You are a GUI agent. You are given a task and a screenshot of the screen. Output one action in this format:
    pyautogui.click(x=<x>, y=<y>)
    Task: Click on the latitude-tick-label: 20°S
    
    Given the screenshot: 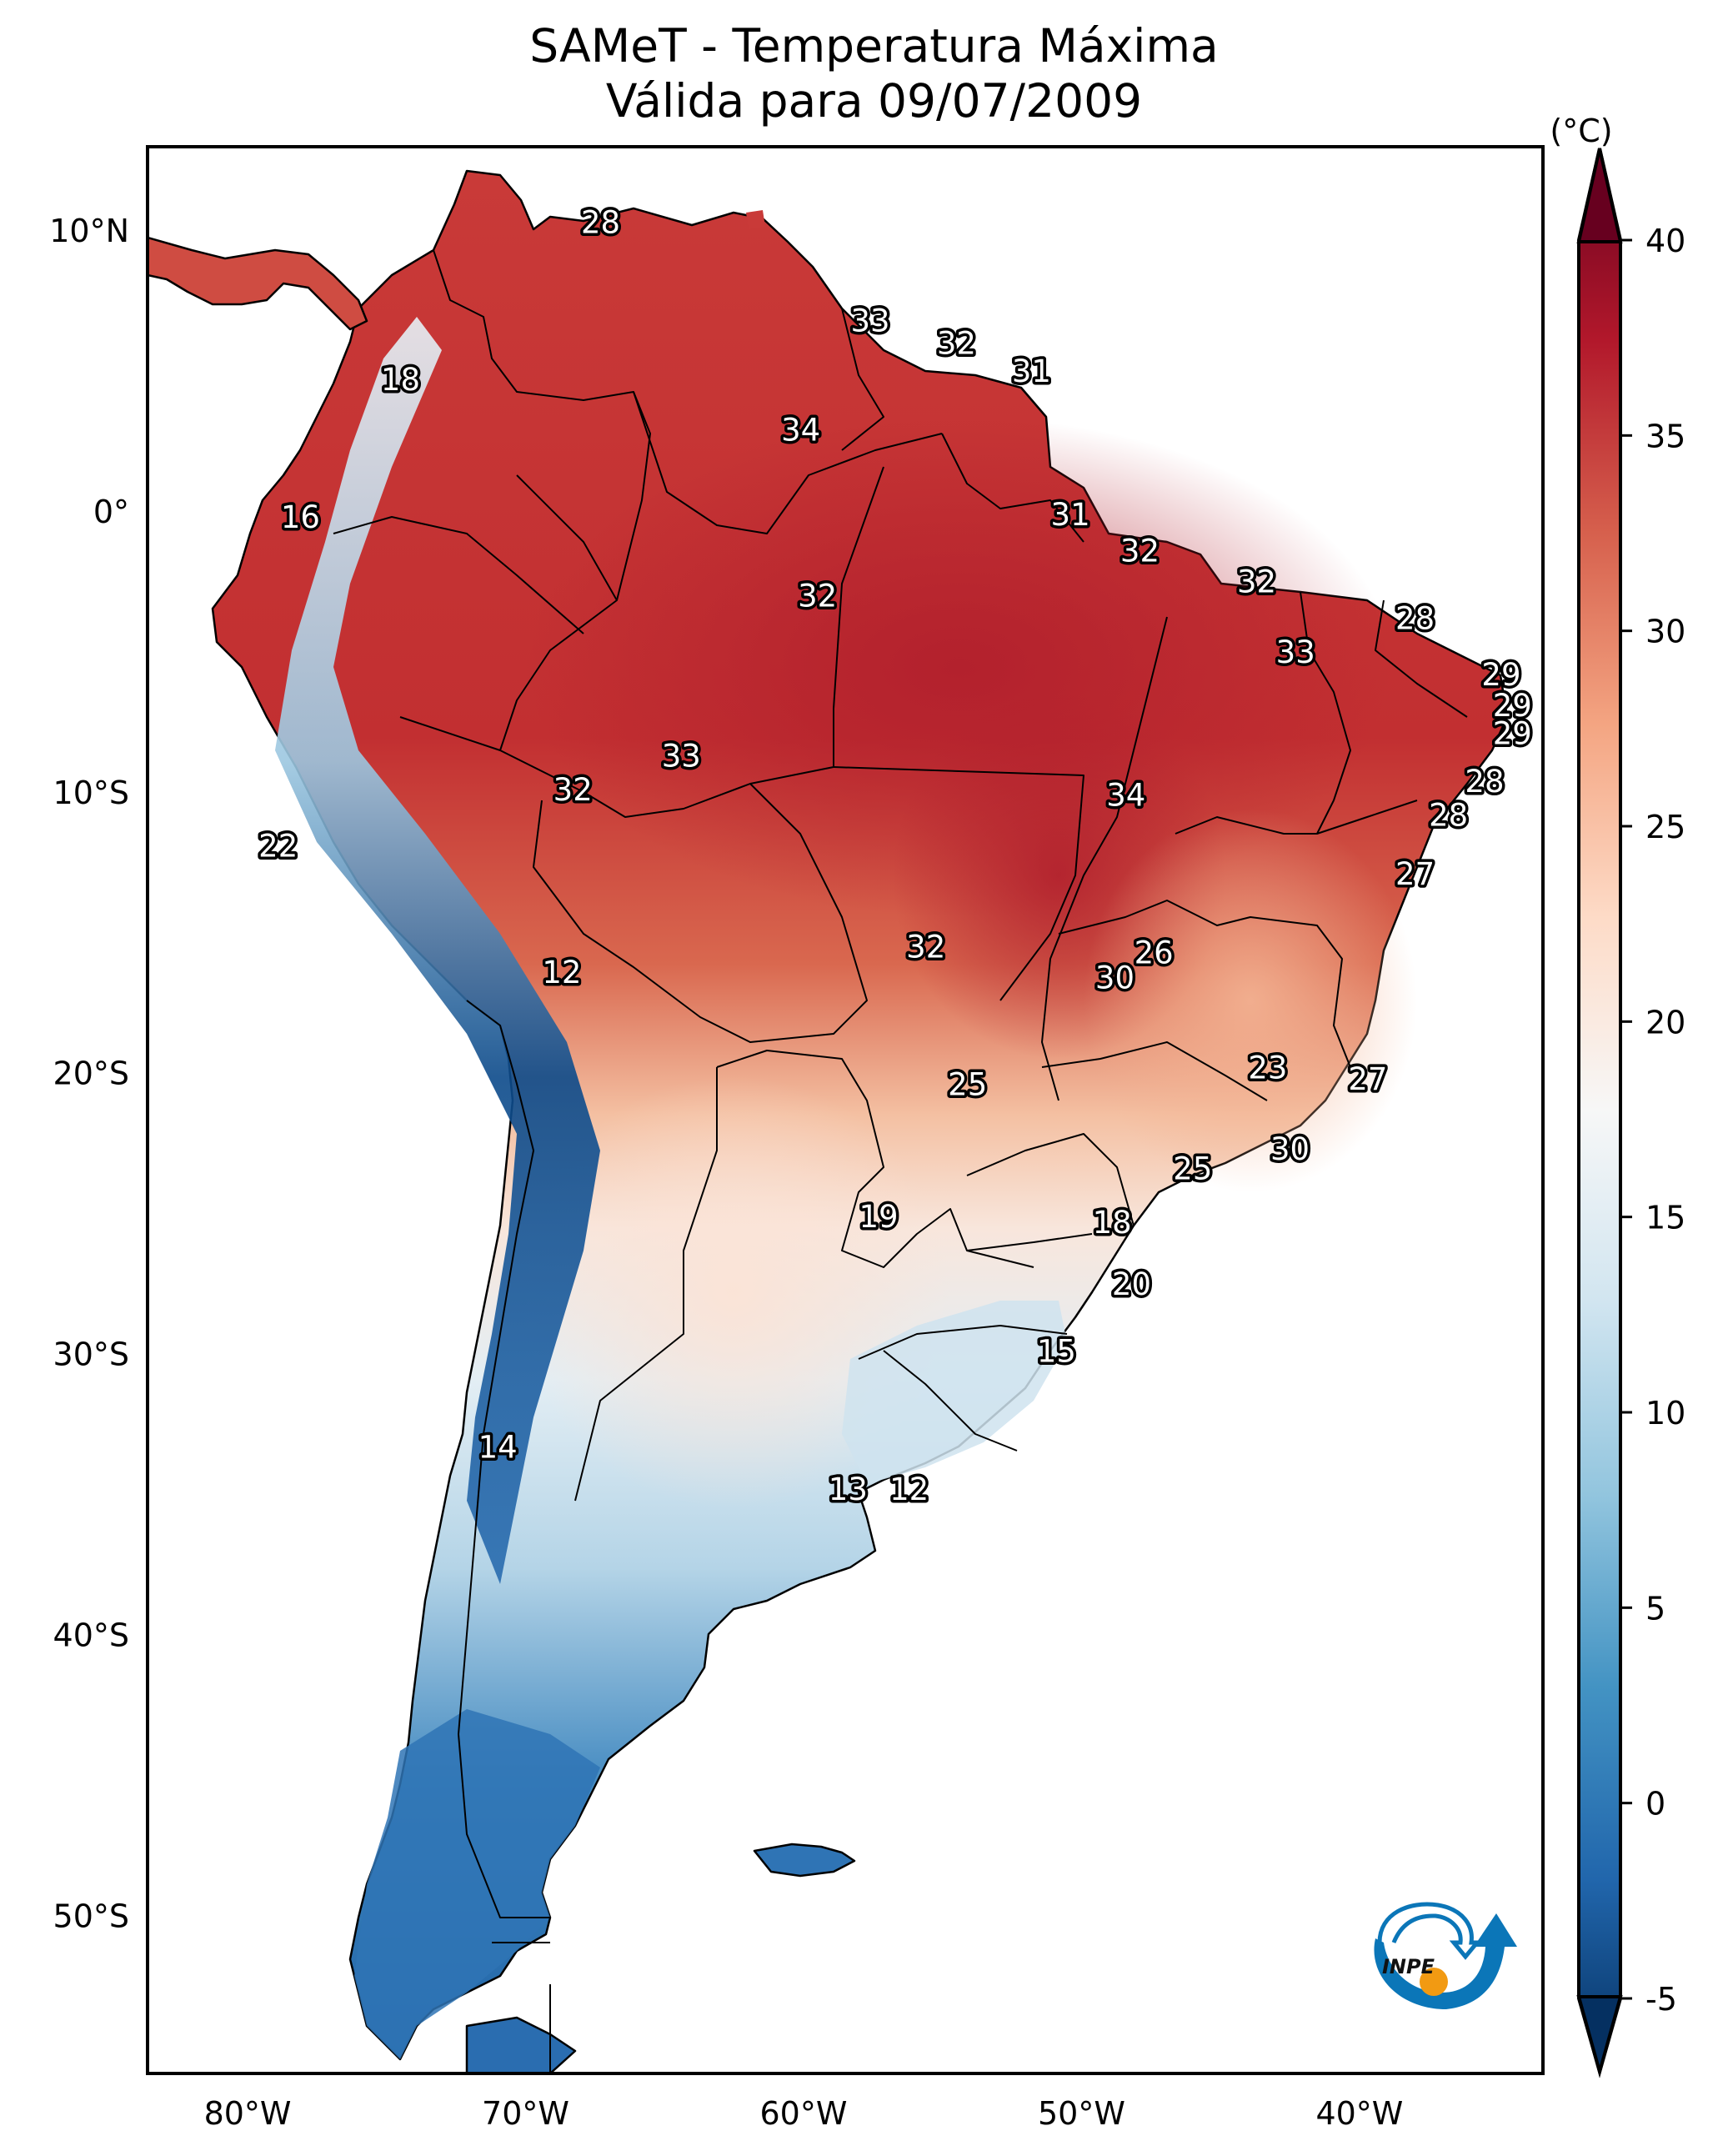 What is the action you would take?
    pyautogui.click(x=91, y=1073)
    